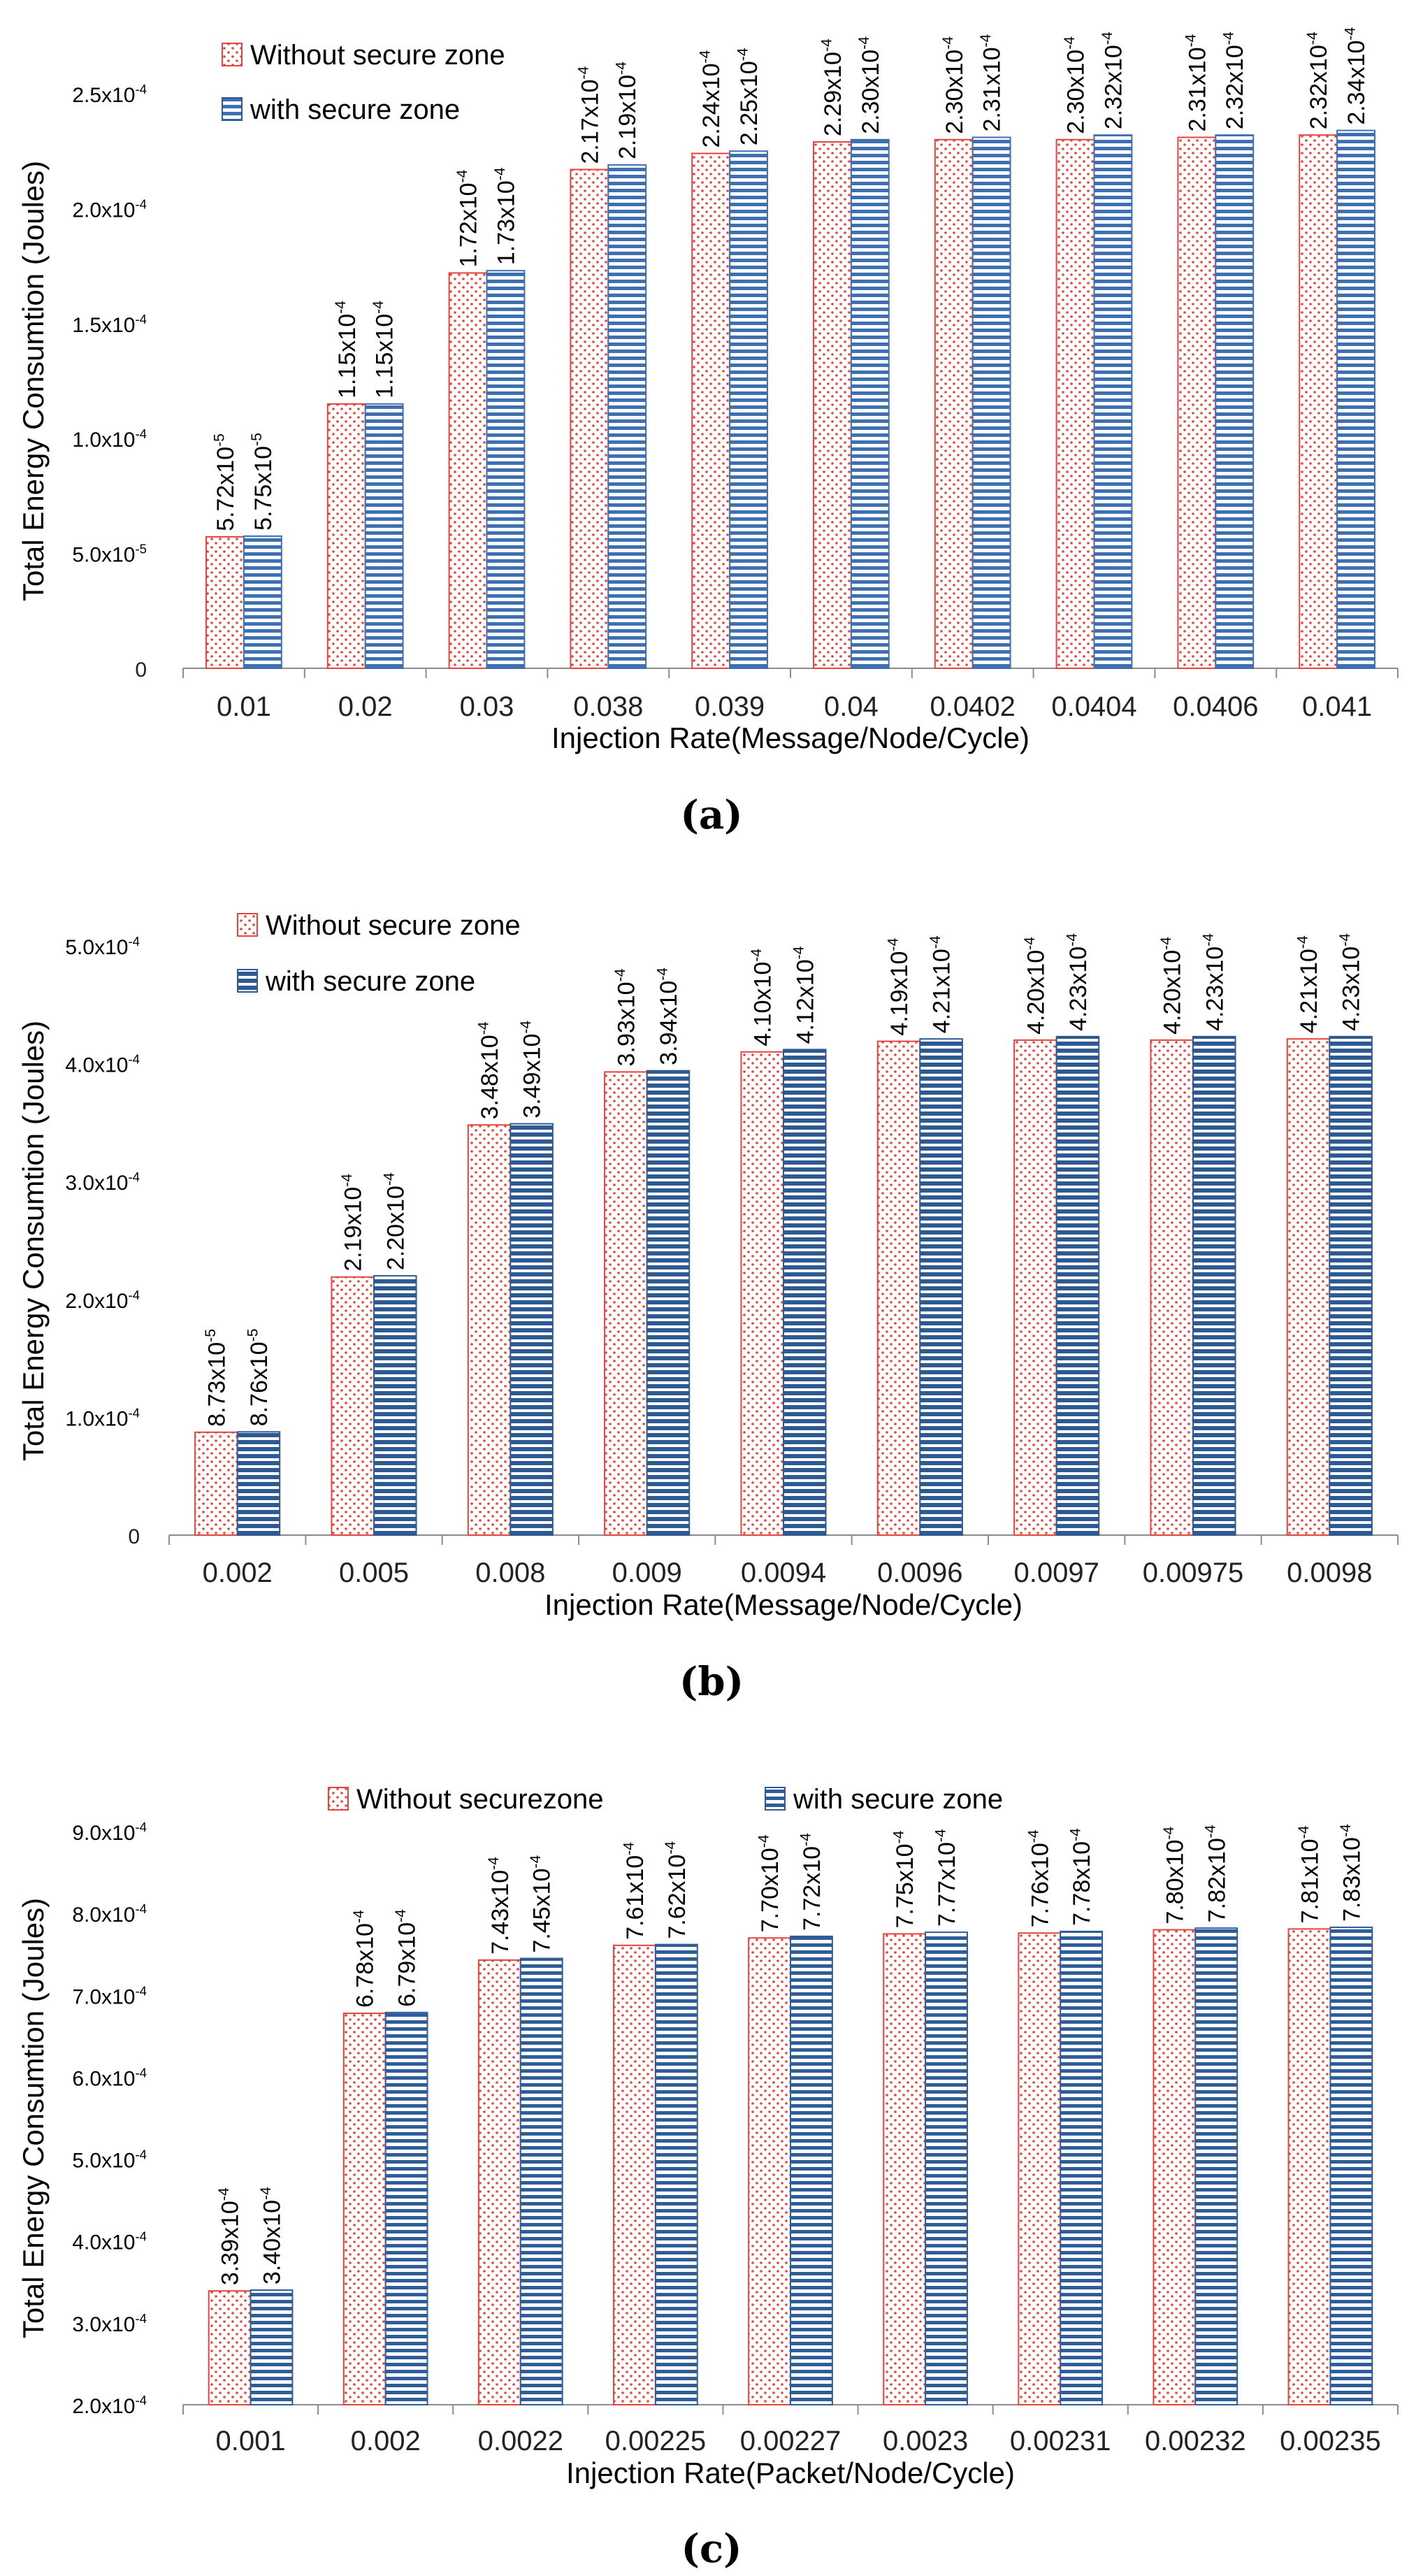 Image resolution: width=1423 pixels, height=2576 pixels. I want to click on legend-entry: Without secure zone, so click(393, 925).